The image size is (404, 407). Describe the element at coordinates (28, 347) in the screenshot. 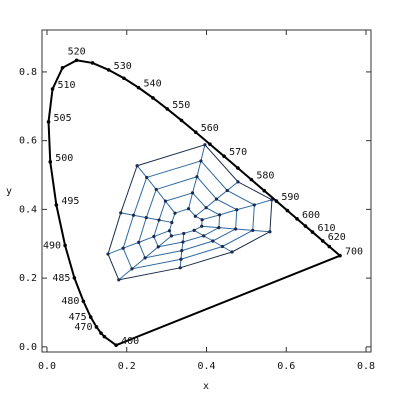

I see `y-tick-label: 0.0` at that location.